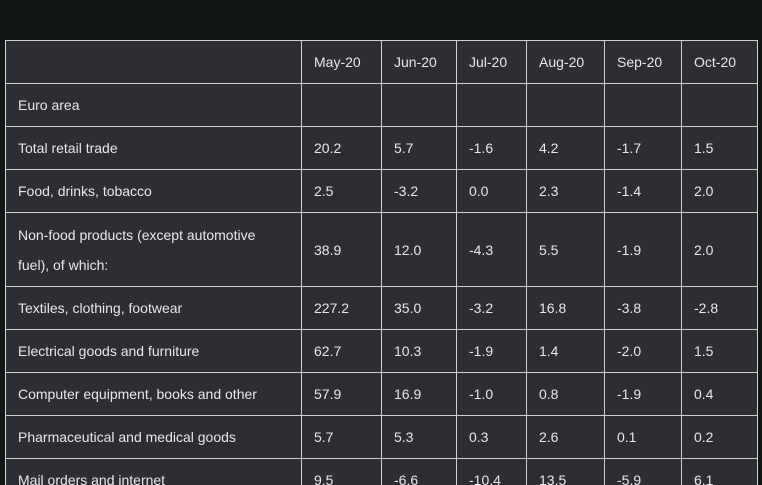 Image resolution: width=762 pixels, height=485 pixels. What do you see at coordinates (643, 191) in the screenshot?
I see `table-cell: -1.4` at bounding box center [643, 191].